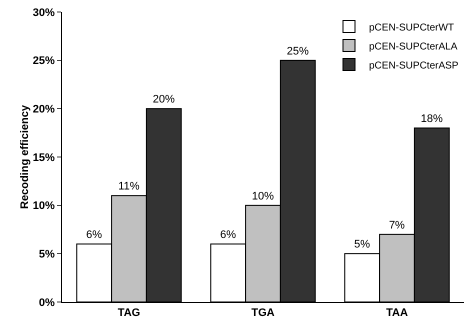  I want to click on y-tick-label: 15%, so click(44, 158).